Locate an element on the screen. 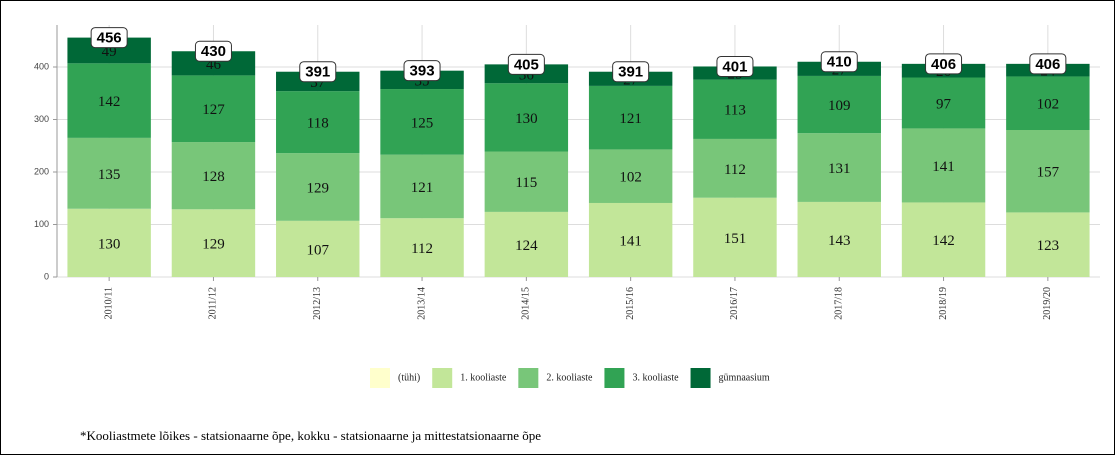  value-label: 118 is located at coordinates (318, 124).